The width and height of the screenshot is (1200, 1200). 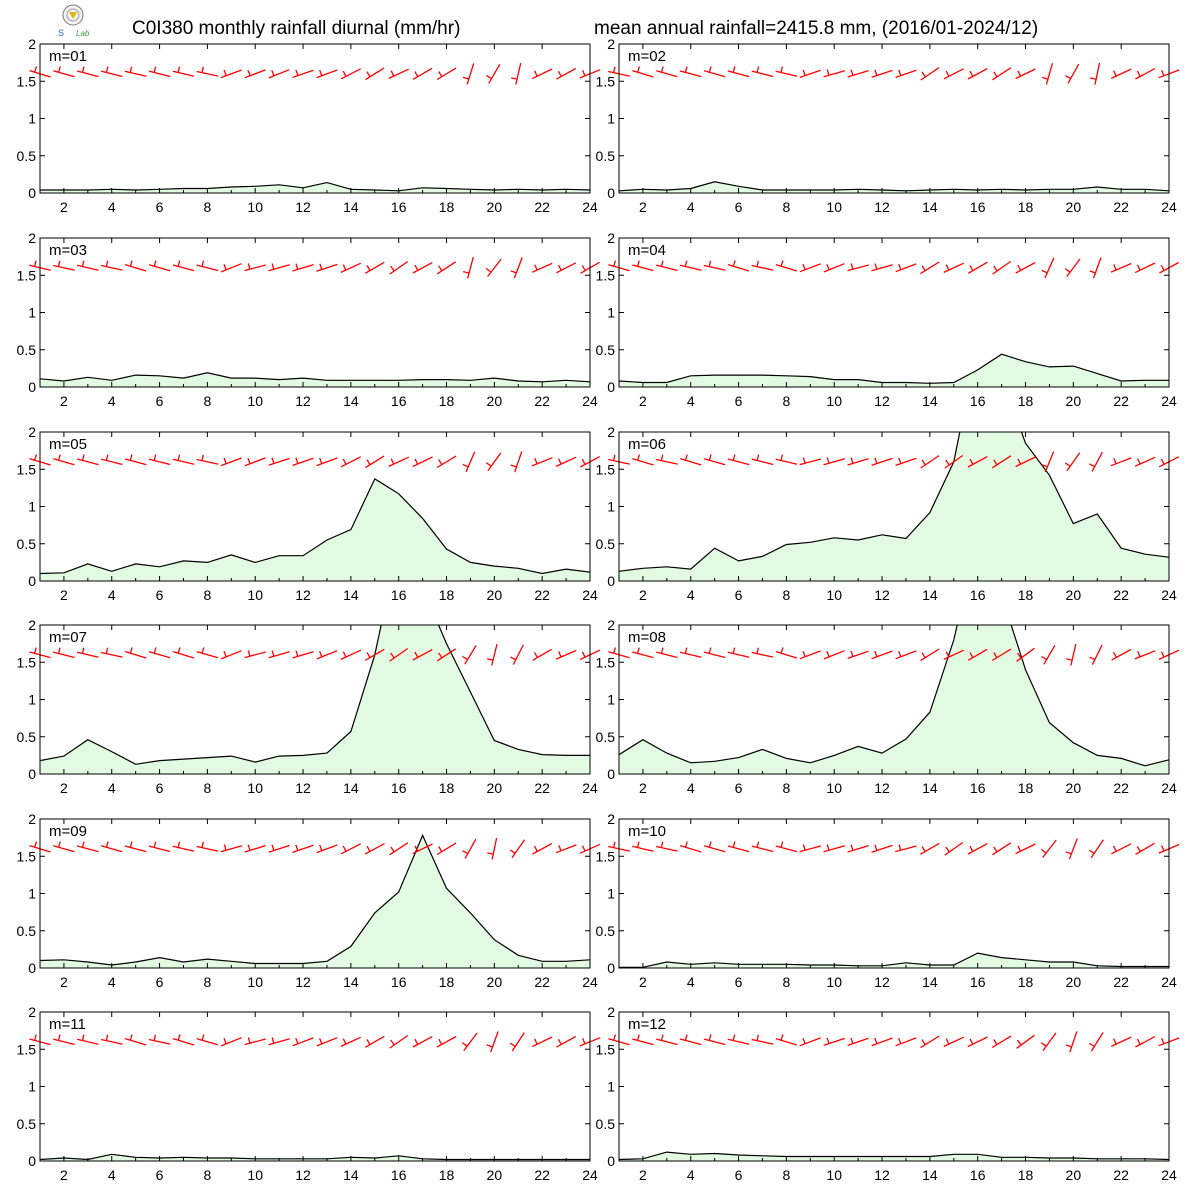 I want to click on panel-m=06: 00.511.522 4 6 8 10 12 14 16 18 20 22 24m=06, so click(x=888, y=513).